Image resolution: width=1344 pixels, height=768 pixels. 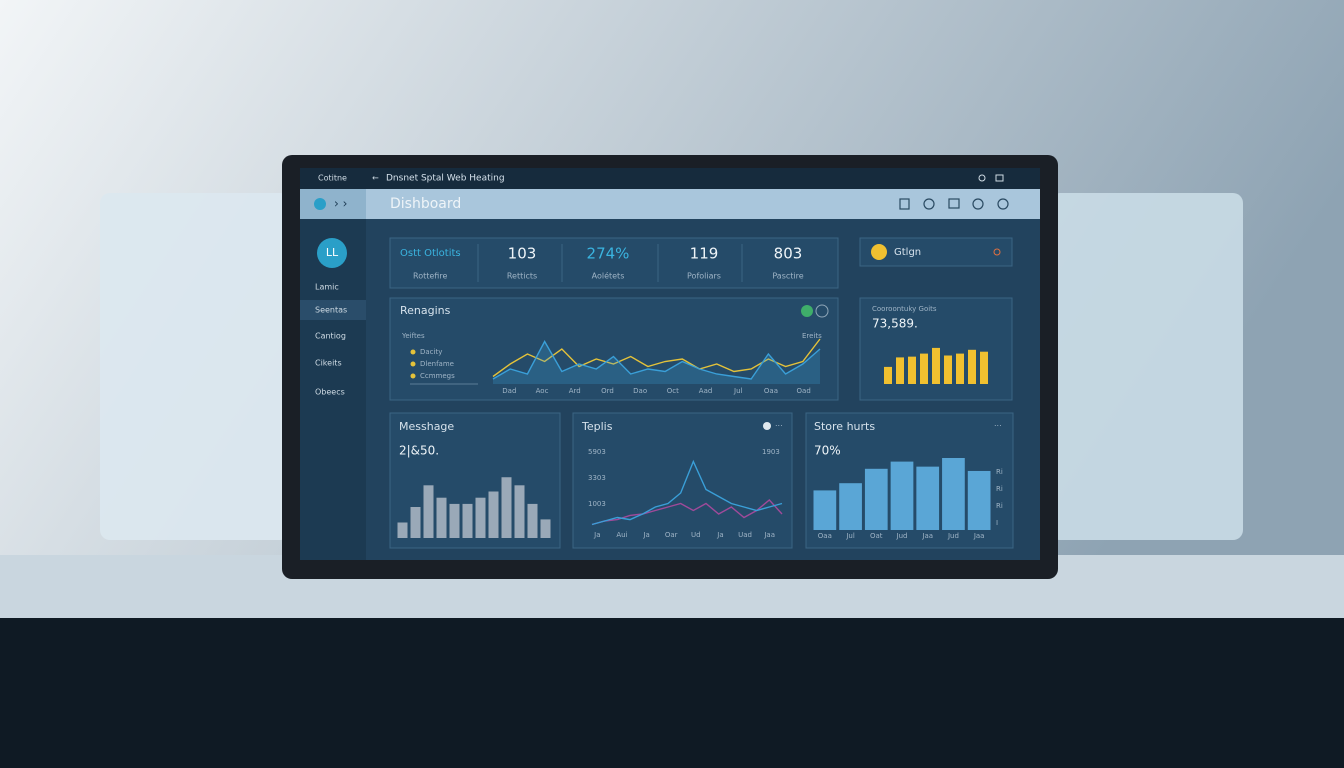 What do you see at coordinates (1146, 366) in the screenshot?
I see `side-panel` at bounding box center [1146, 366].